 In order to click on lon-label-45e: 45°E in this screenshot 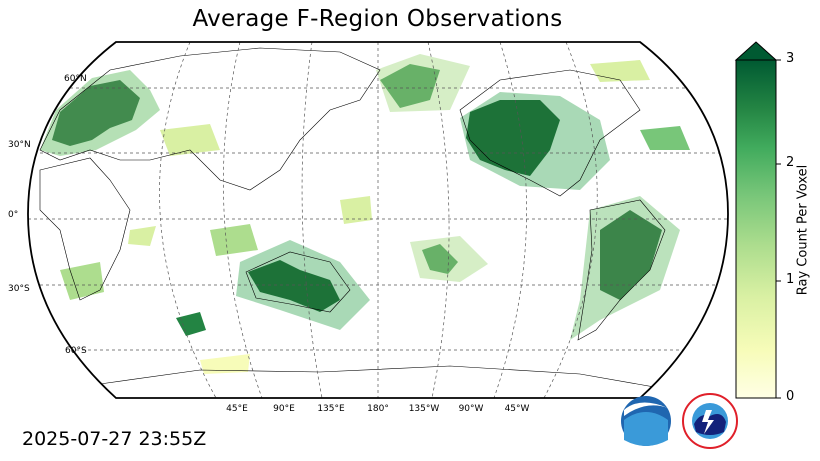, I will do `click(237, 409)`.